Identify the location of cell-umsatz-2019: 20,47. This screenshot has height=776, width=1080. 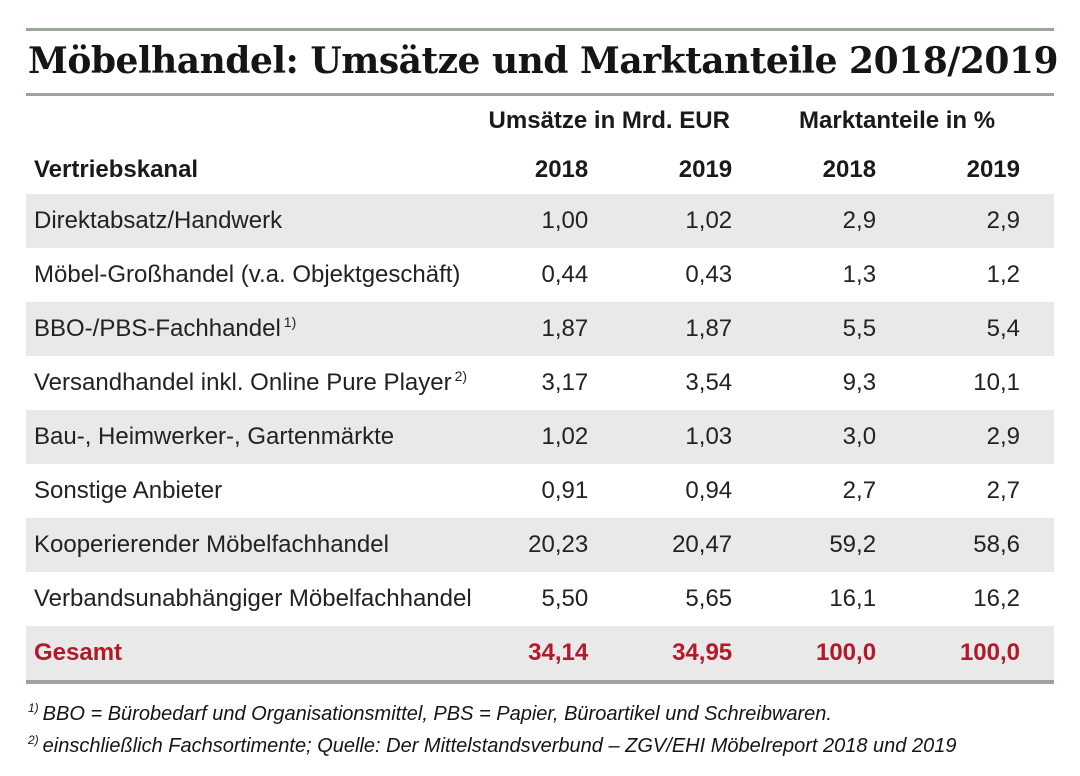
(702, 544).